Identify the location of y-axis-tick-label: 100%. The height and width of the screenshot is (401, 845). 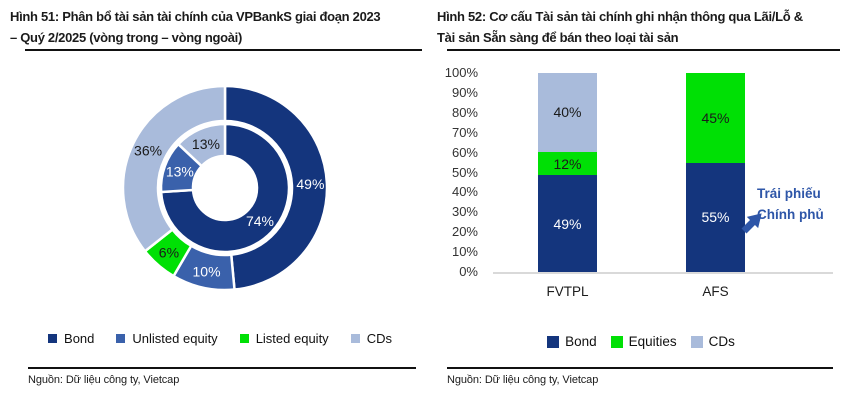
(461, 72).